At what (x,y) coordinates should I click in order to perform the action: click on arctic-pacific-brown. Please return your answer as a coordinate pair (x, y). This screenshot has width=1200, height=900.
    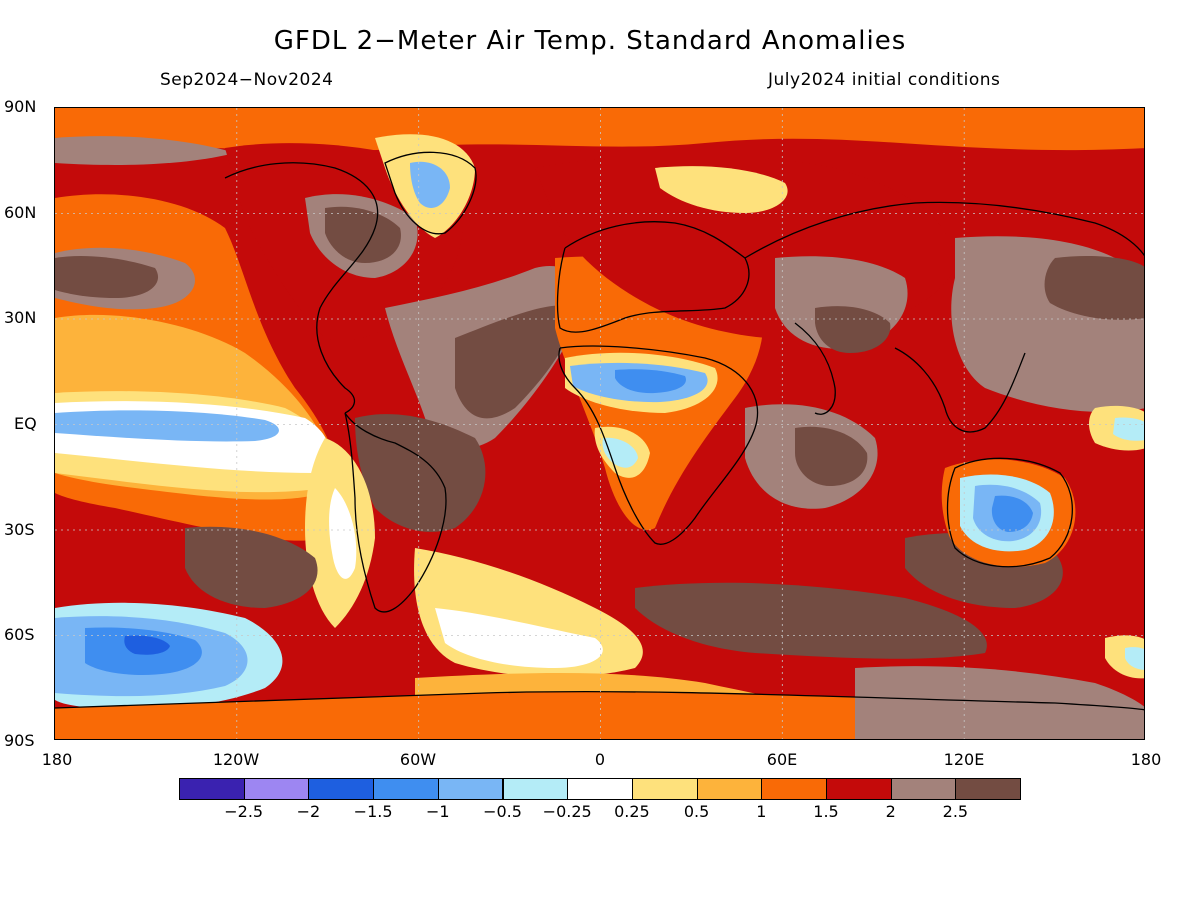
    Looking at the image, I should click on (145, 150).